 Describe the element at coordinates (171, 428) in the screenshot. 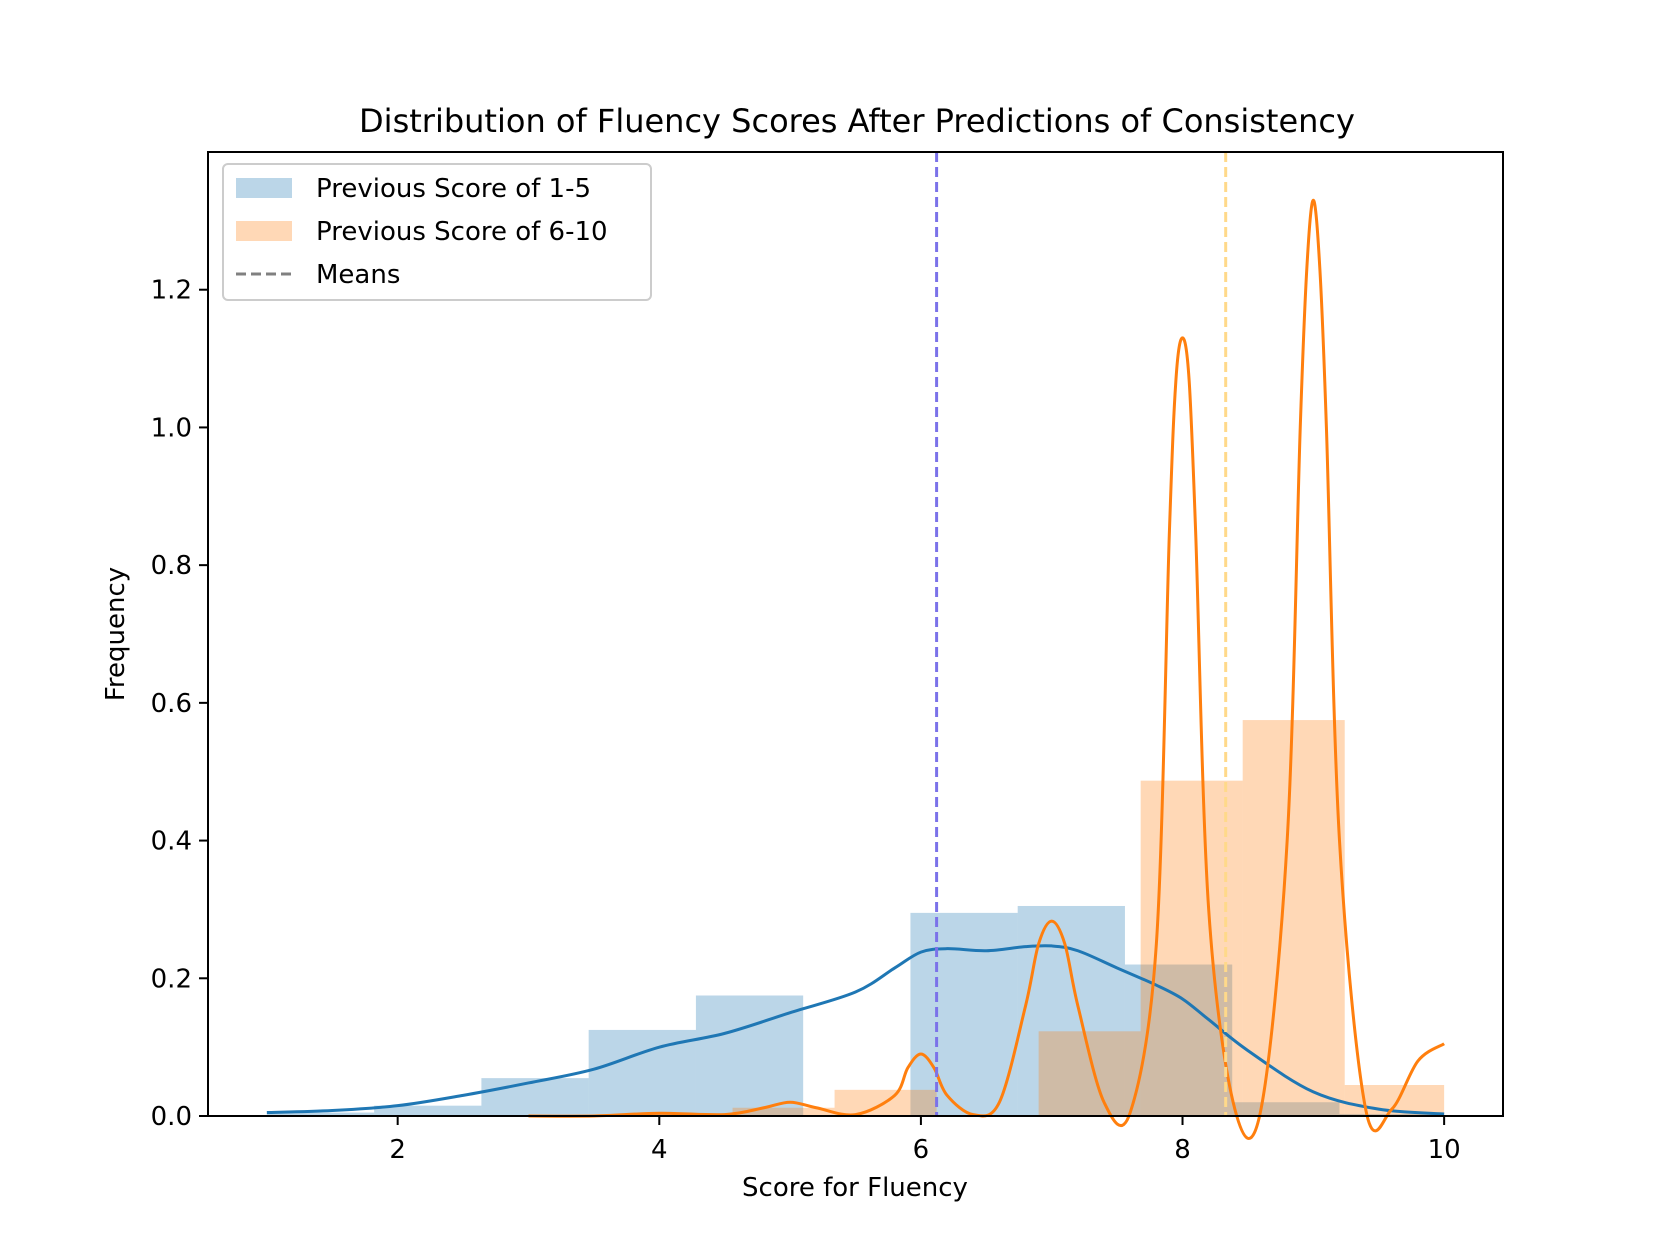

I see `y-tick-label: 1.0` at that location.